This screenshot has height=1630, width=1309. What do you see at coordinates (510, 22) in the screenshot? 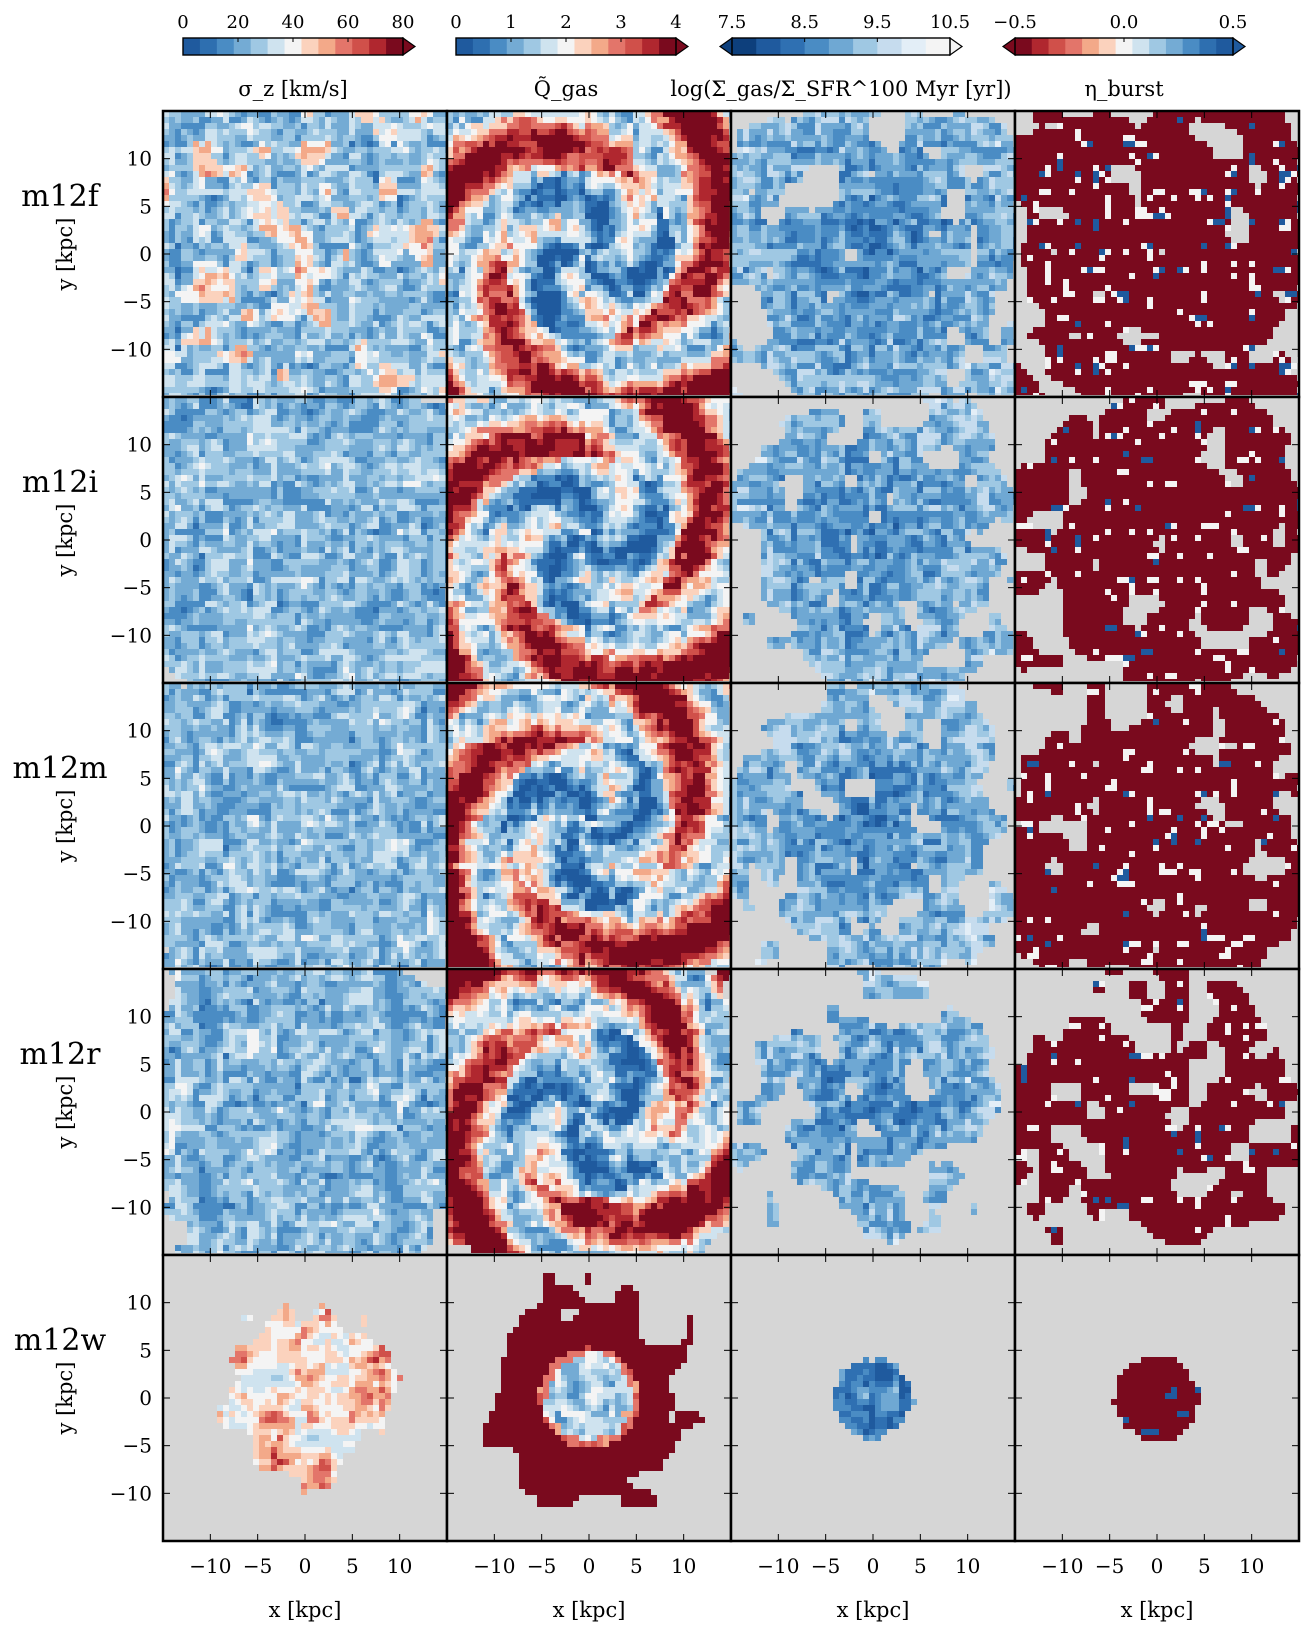
I see `colorbar-tick-label: 1` at bounding box center [510, 22].